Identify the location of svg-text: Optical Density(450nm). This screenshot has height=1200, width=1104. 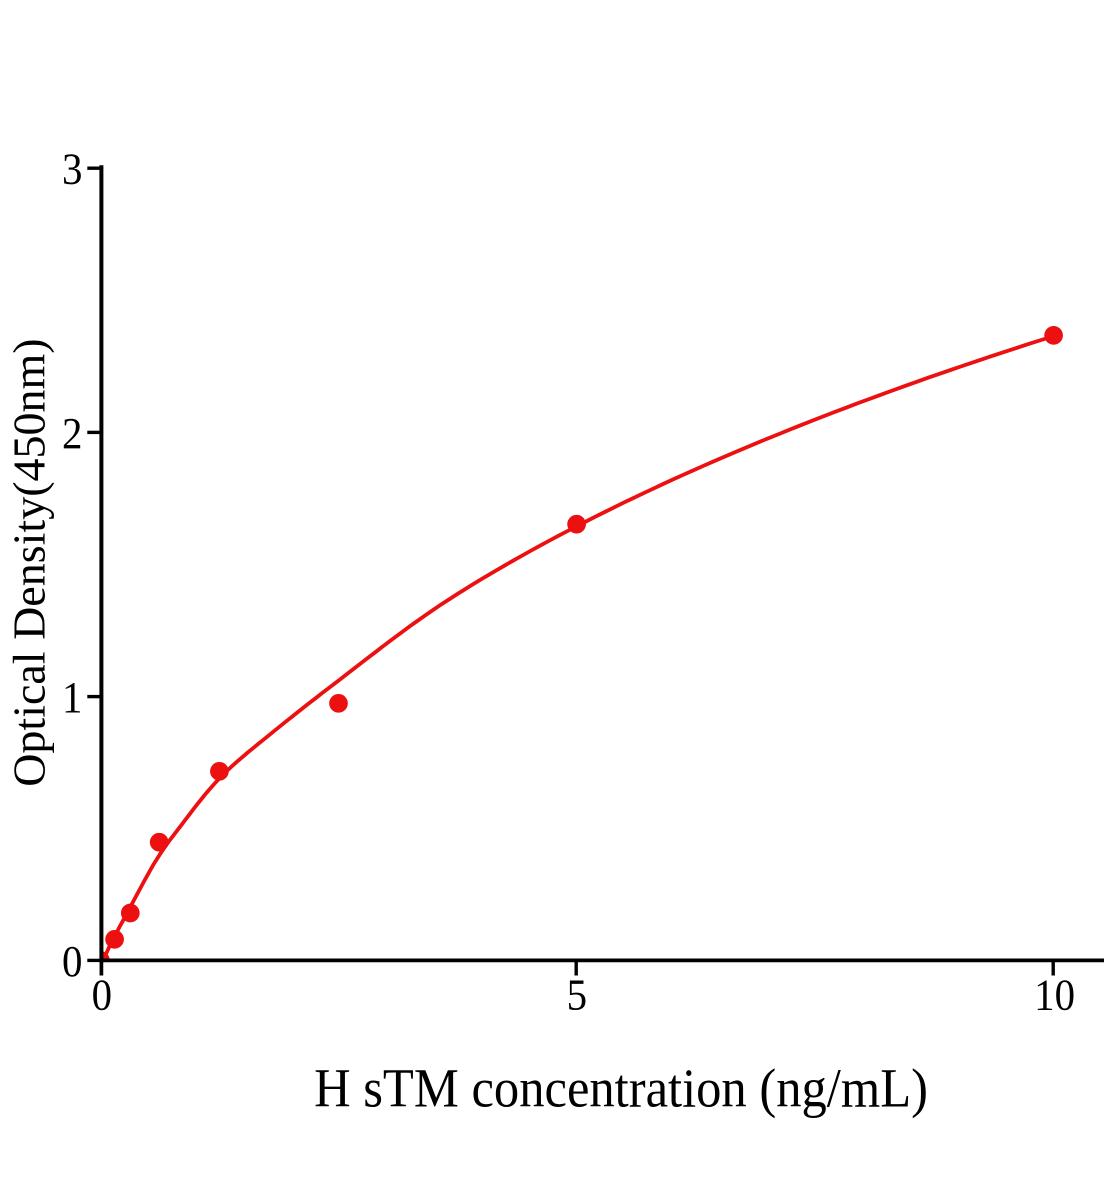
(29, 562).